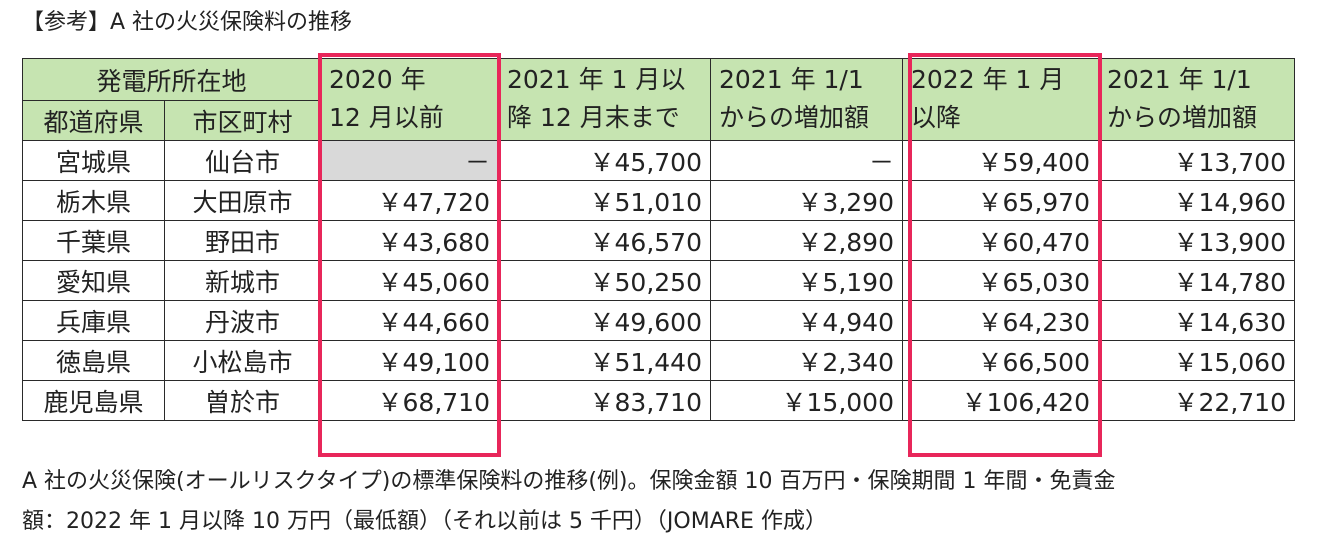 This screenshot has height=560, width=1337. Describe the element at coordinates (604, 320) in the screenshot. I see `cell-2021: ￥49,600` at that location.